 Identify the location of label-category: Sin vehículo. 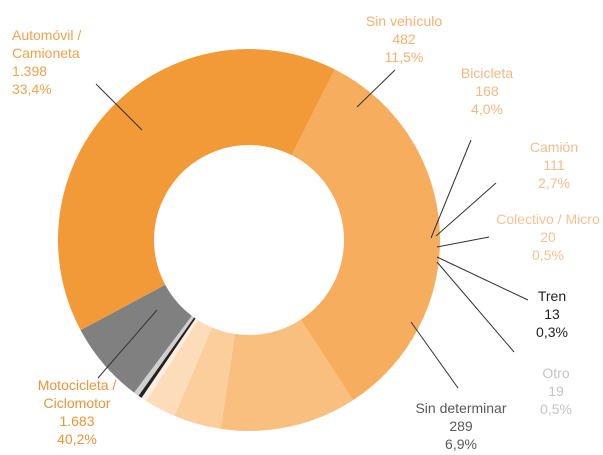
(404, 21).